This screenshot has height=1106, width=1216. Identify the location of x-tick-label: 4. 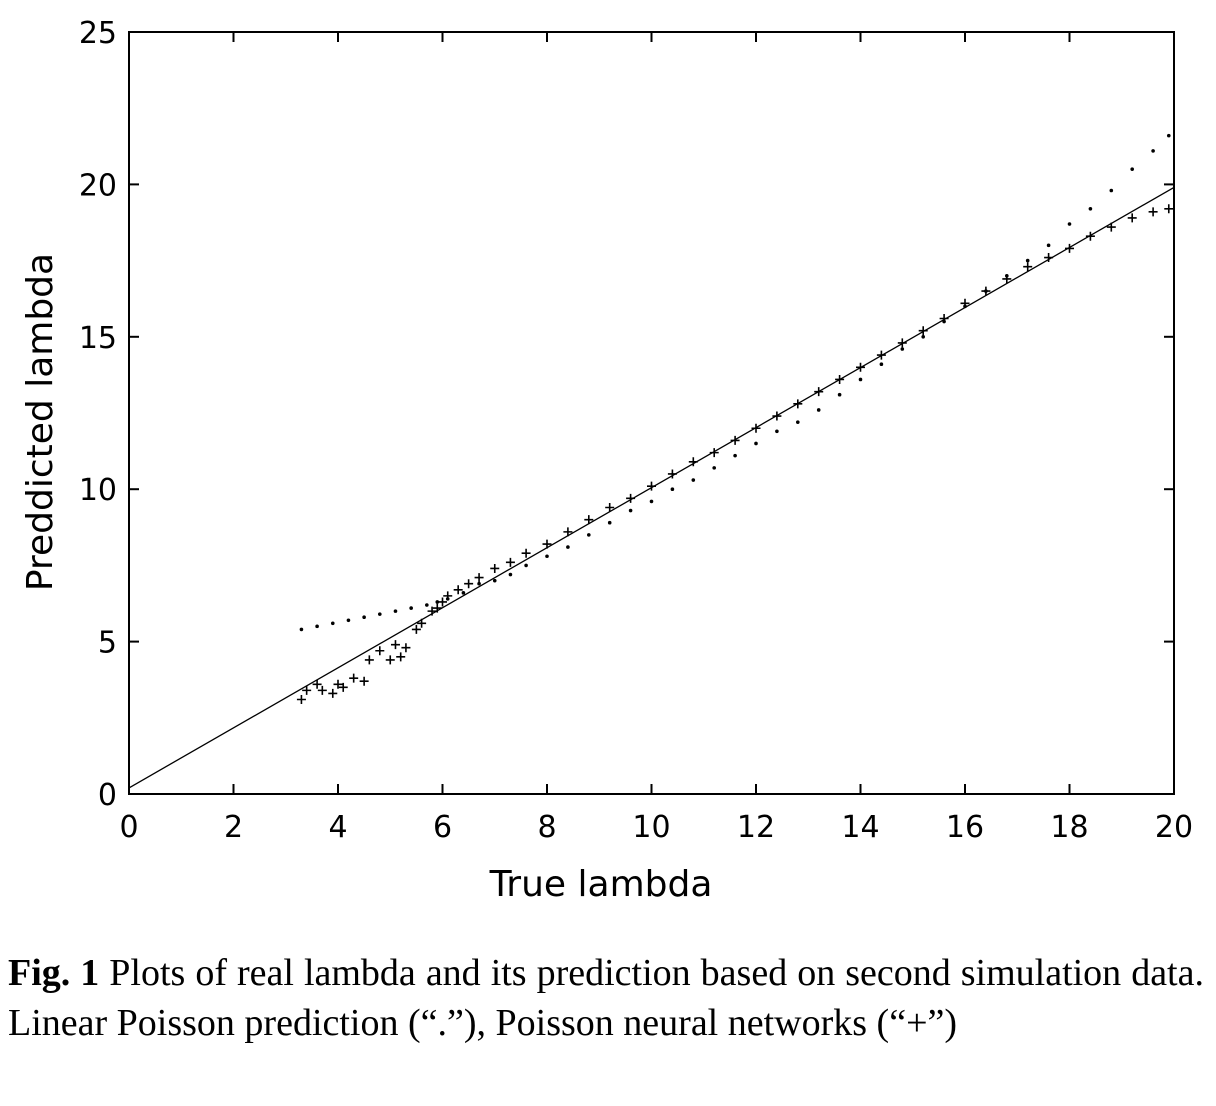
(337, 827).